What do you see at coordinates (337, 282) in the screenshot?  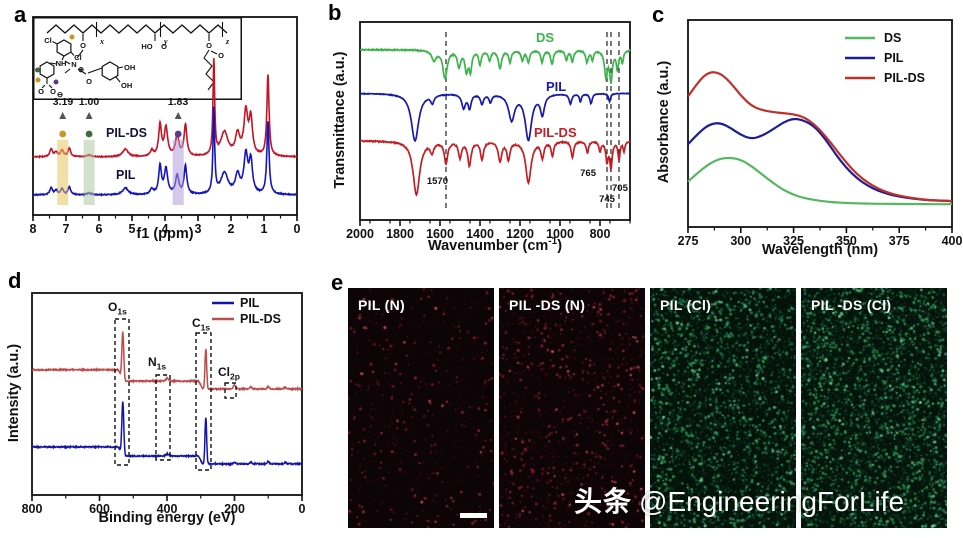 I see `panel-letter-e: e` at bounding box center [337, 282].